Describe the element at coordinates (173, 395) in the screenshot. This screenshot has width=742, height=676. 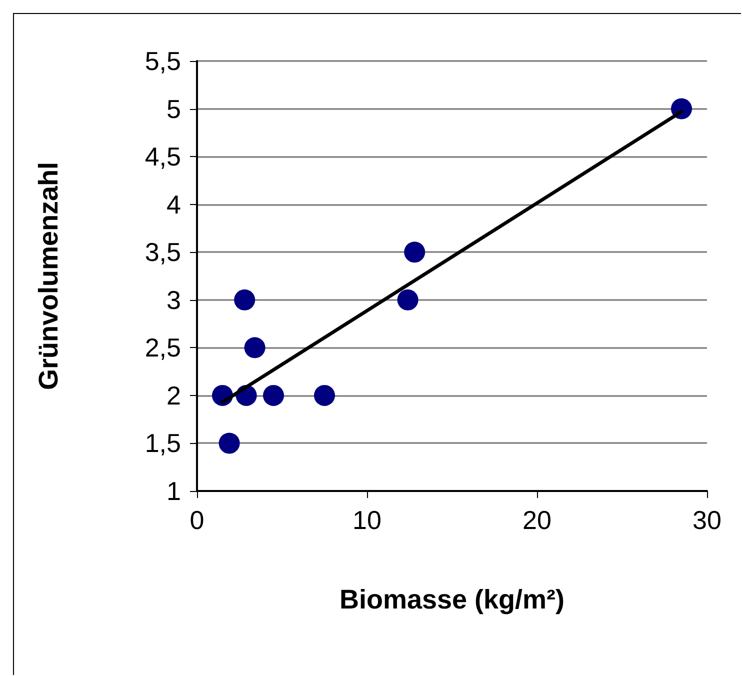
I see `y-tick-label: 2` at that location.